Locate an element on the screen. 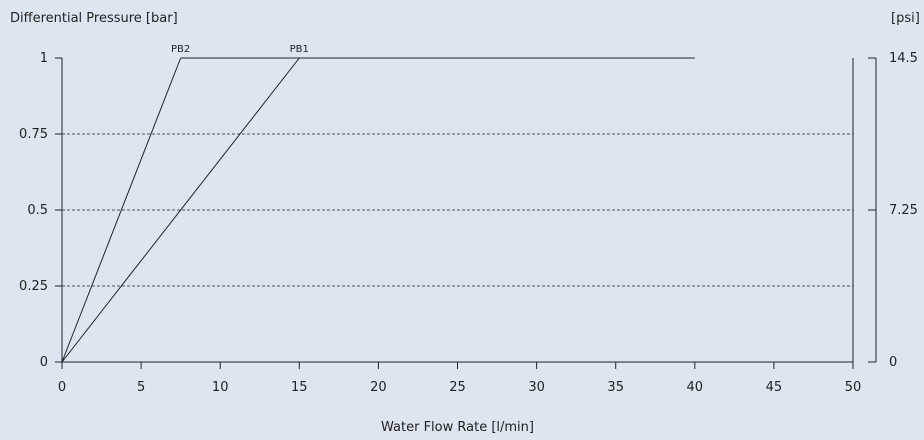 The image size is (924, 440). x-tick-label: 30 is located at coordinates (536, 387).